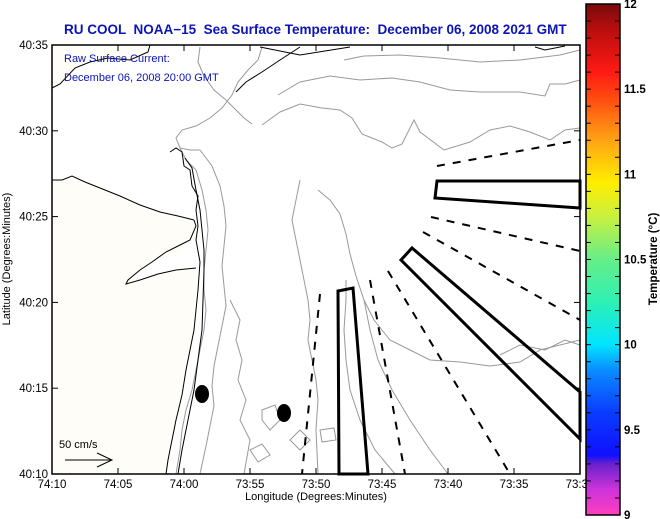 The width and height of the screenshot is (660, 519). I want to click on y-tick-label: 40:30, so click(33, 132).